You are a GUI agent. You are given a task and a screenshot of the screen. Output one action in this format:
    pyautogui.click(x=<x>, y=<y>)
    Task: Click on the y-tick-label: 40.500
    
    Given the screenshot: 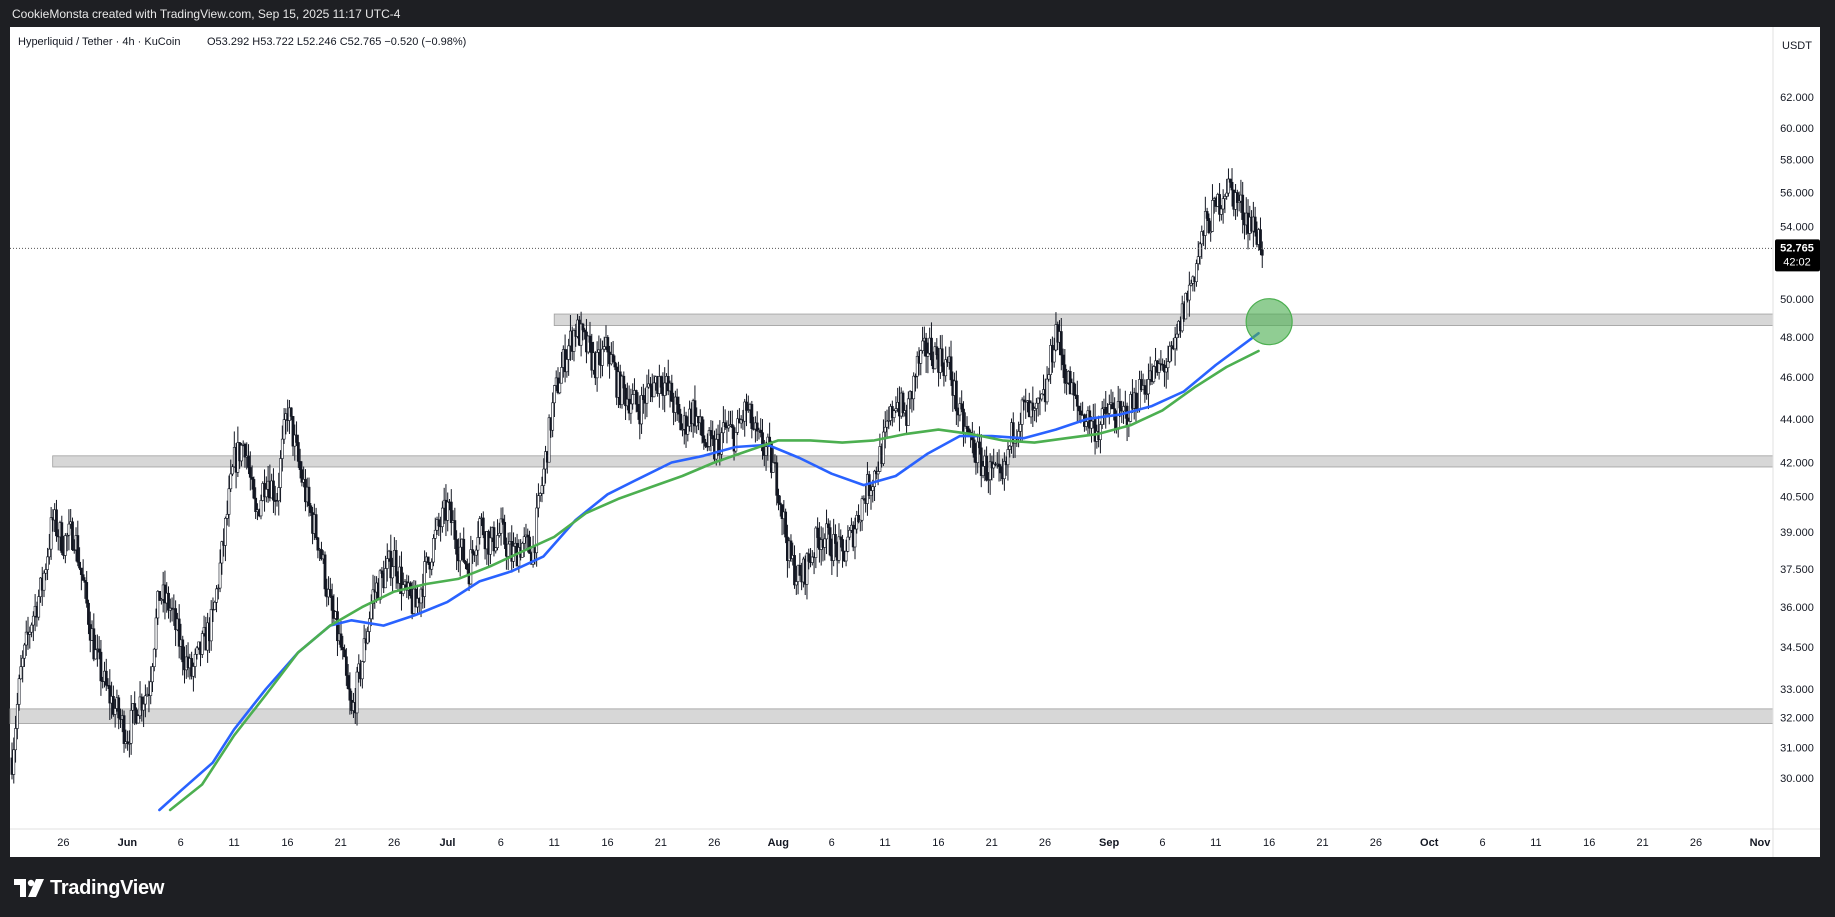 What is the action you would take?
    pyautogui.click(x=1797, y=498)
    